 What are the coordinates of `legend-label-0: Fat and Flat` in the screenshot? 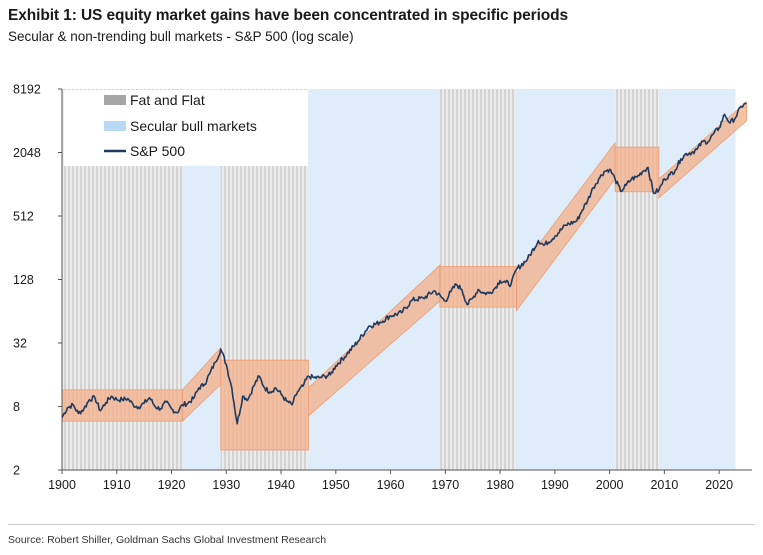 It's located at (167, 100).